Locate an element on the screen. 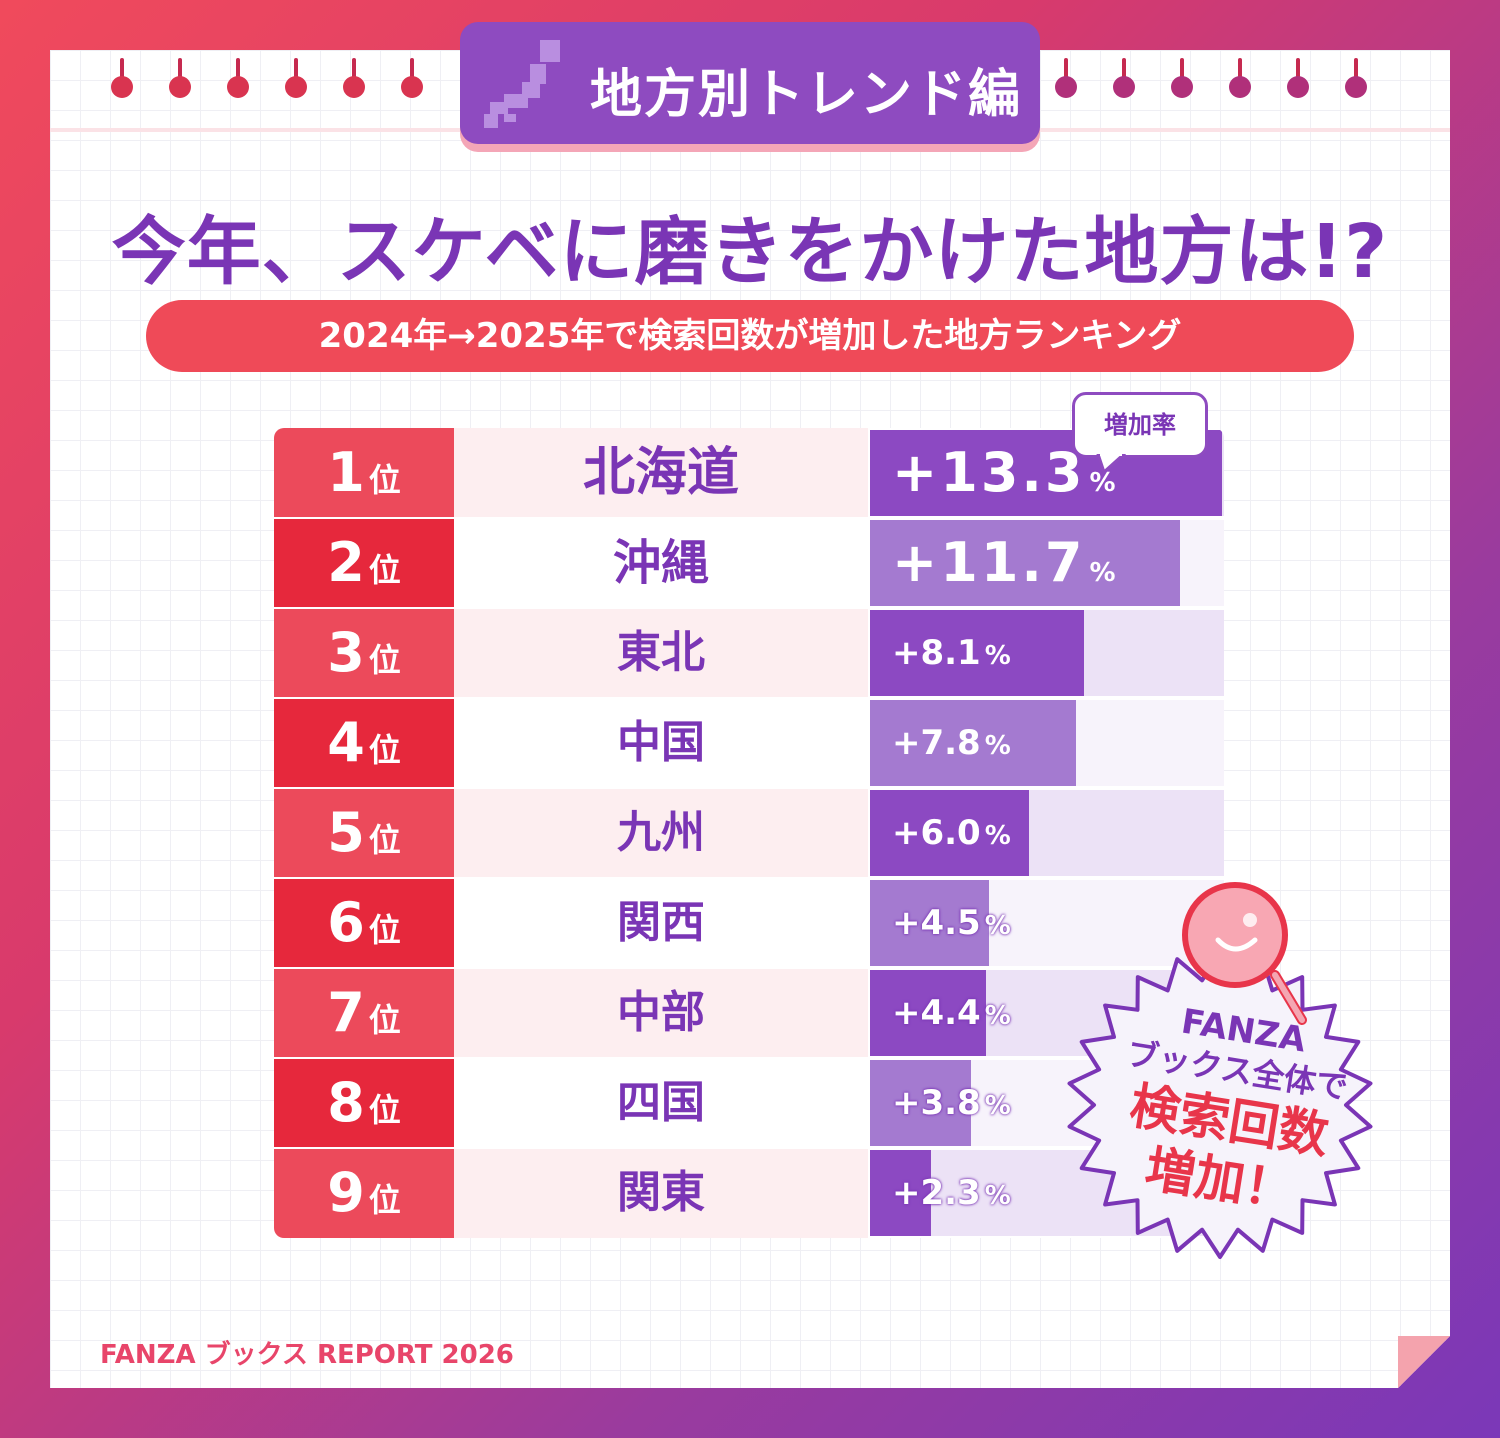 Image resolution: width=1500 pixels, height=1438 pixels. region-name: 東北 is located at coordinates (661, 653).